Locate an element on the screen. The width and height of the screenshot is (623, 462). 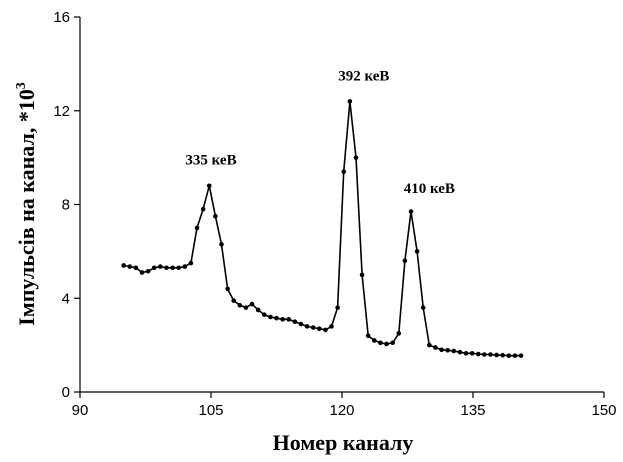
x-tick-label: 120 is located at coordinates (341, 410).